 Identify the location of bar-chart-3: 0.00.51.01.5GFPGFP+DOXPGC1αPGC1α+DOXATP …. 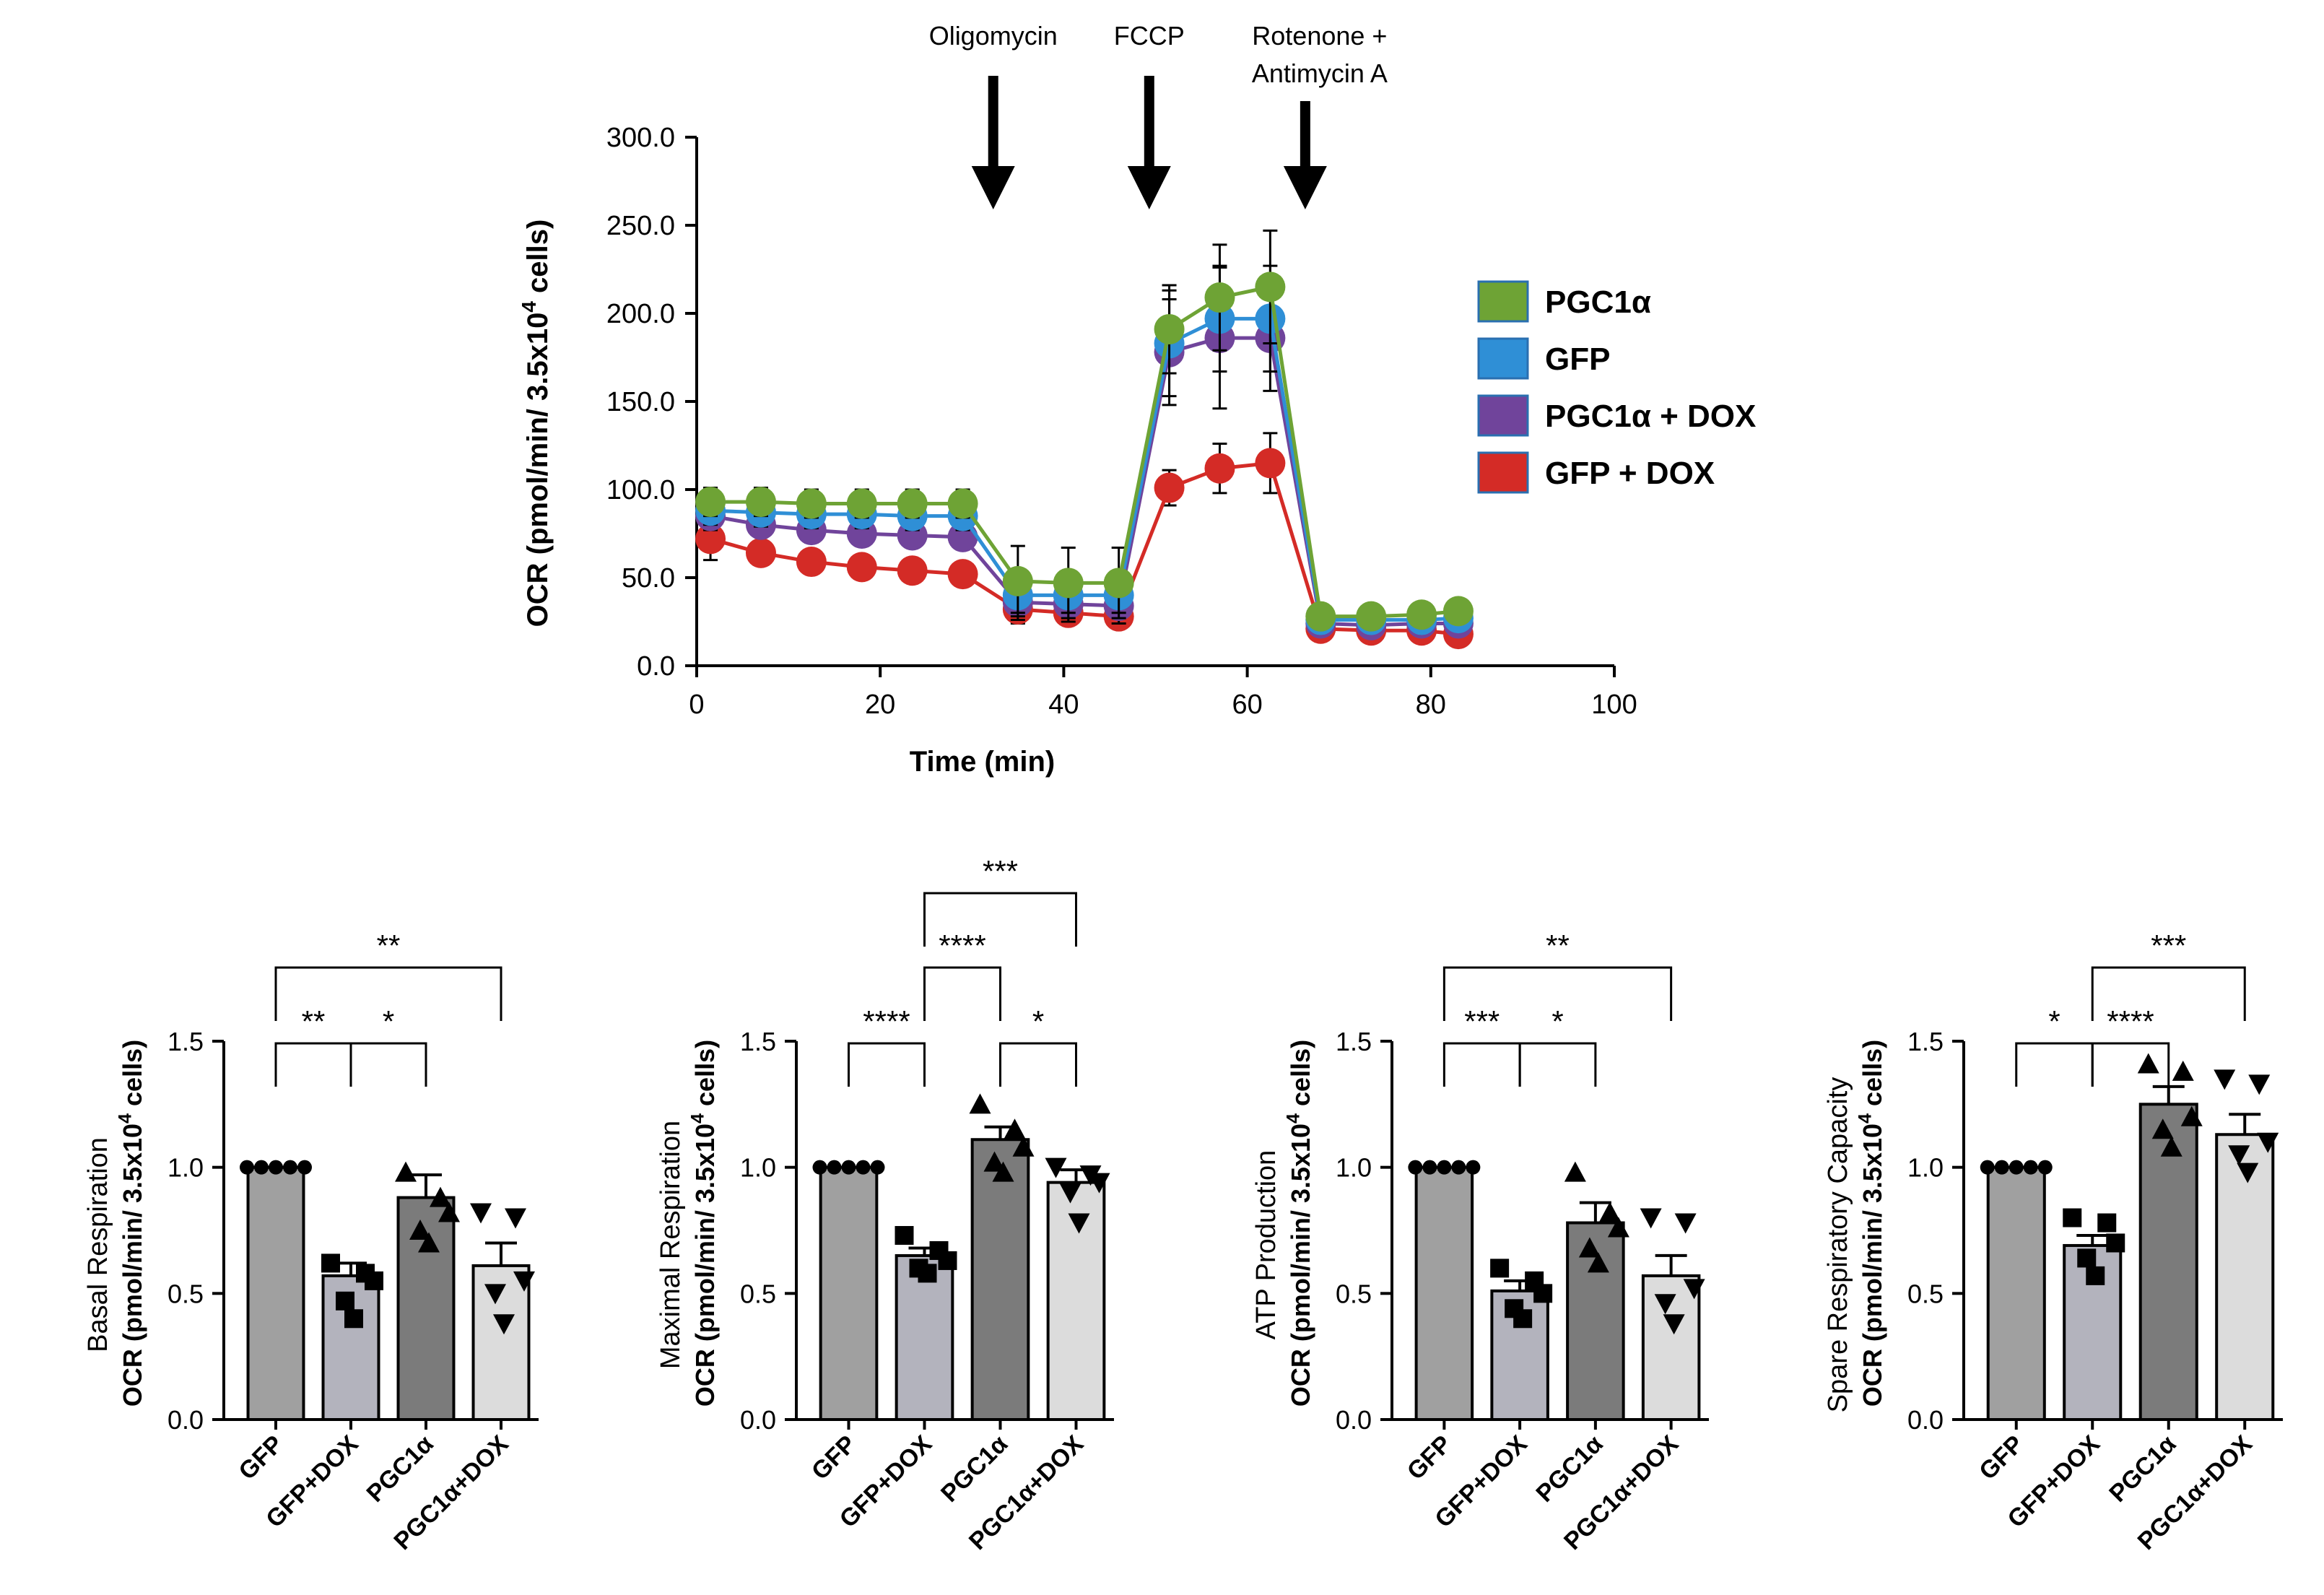
(1480, 1242).